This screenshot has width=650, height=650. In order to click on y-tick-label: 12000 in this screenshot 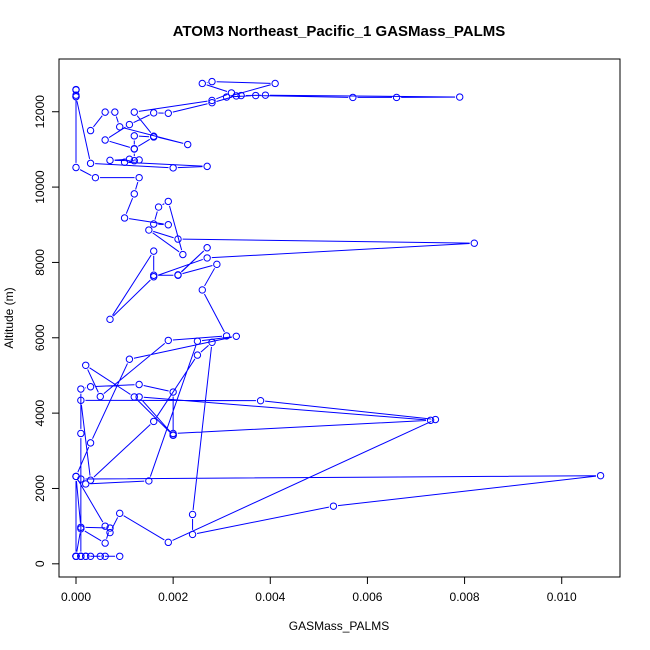, I will do `click(40, 112)`.